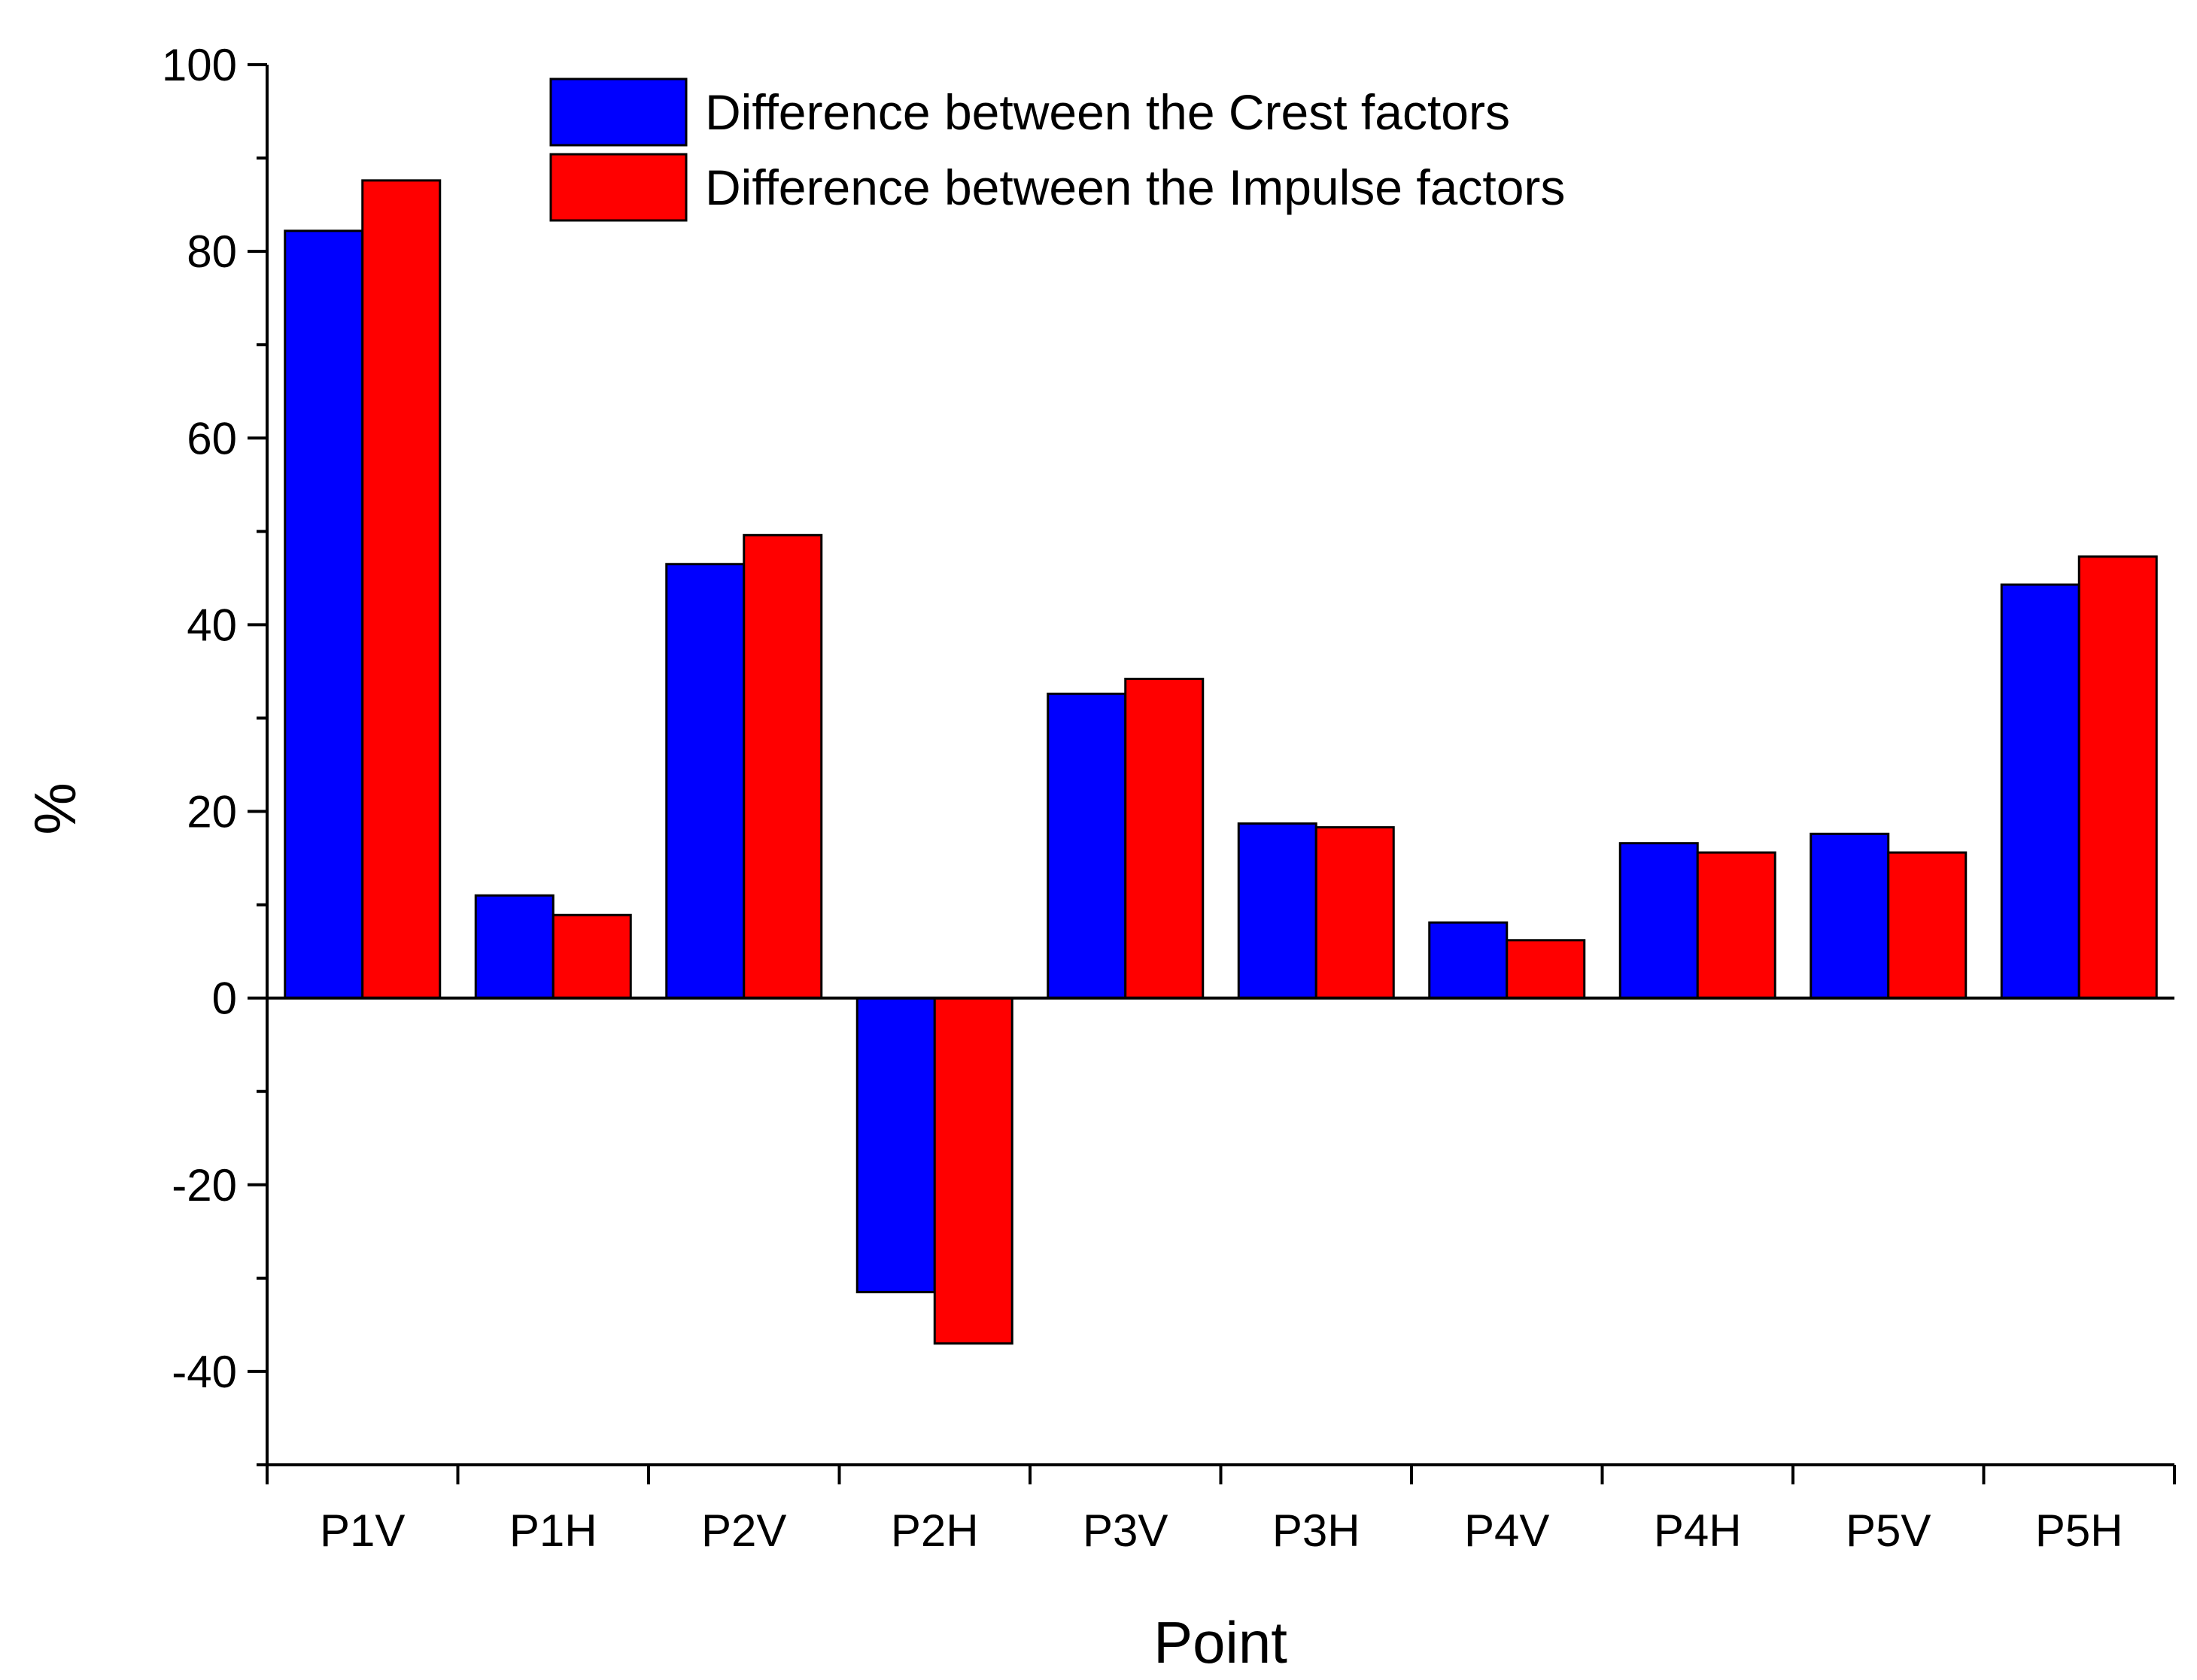  I want to click on x-tick-label: P1H, so click(553, 1530).